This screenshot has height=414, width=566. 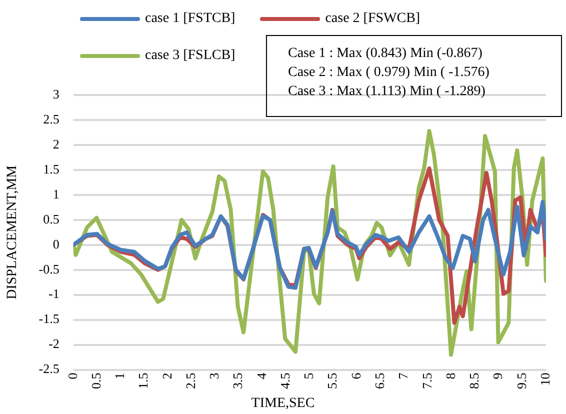 I want to click on x-tick-label: 3, so click(x=214, y=376).